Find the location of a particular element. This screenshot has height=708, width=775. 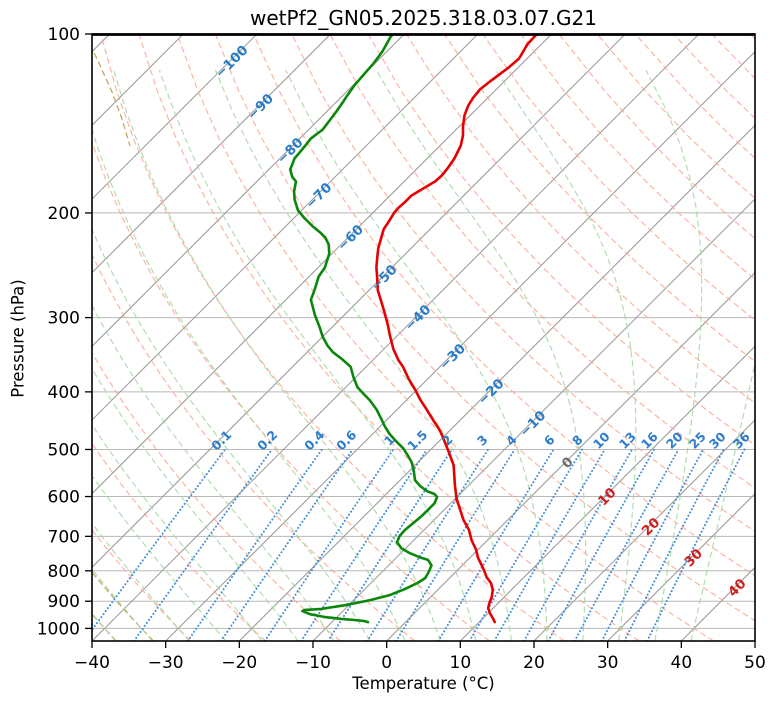

y-tick-label: 500 is located at coordinates (64, 450).